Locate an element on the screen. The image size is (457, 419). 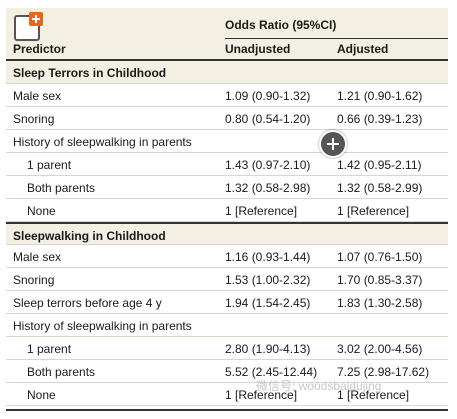
table-row: Snoring 0.80 (0.54-1.20) 0.66 (0.39-1.23) is located at coordinates (227, 118).